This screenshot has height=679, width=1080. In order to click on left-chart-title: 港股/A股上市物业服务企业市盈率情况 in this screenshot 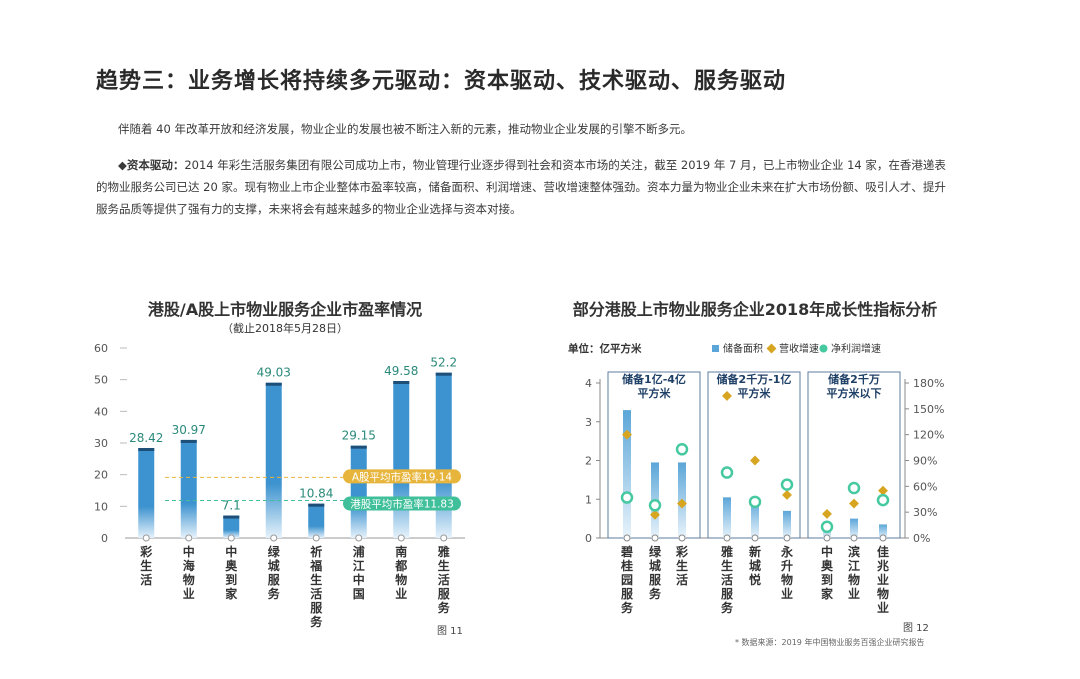, I will do `click(285, 309)`.